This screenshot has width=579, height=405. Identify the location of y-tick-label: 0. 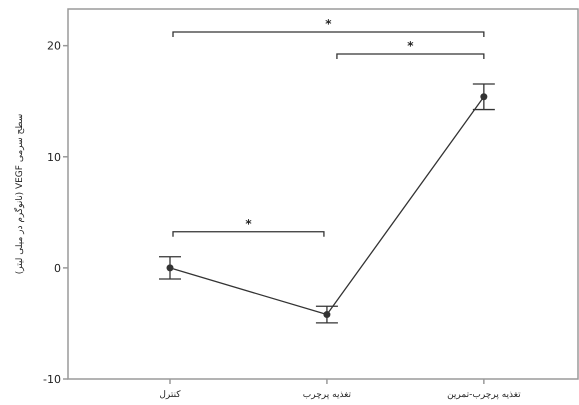
(57, 268).